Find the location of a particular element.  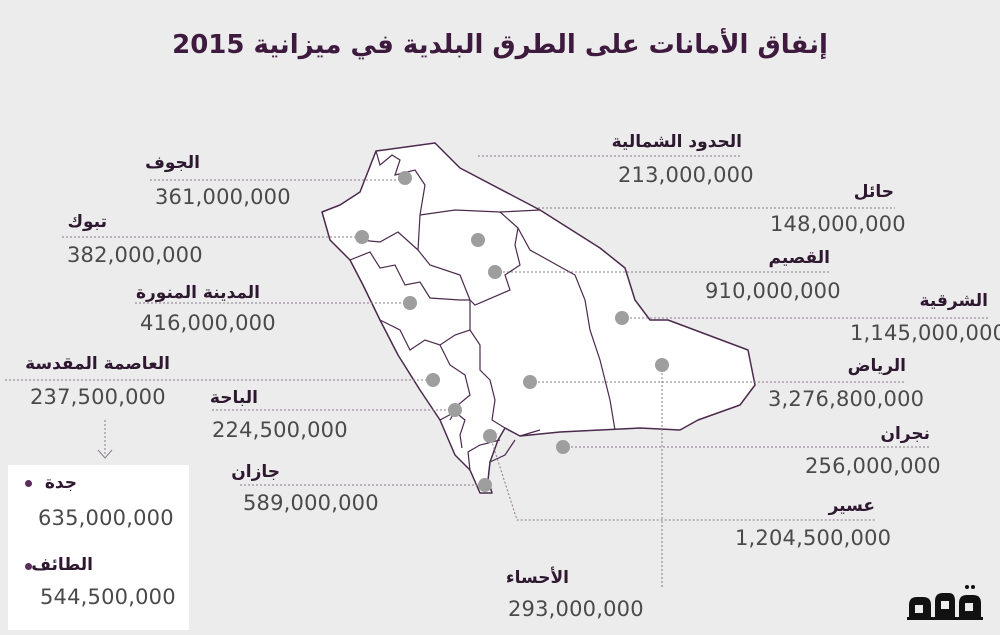

label-asir-value: 1,204,500,000 is located at coordinates (813, 538).